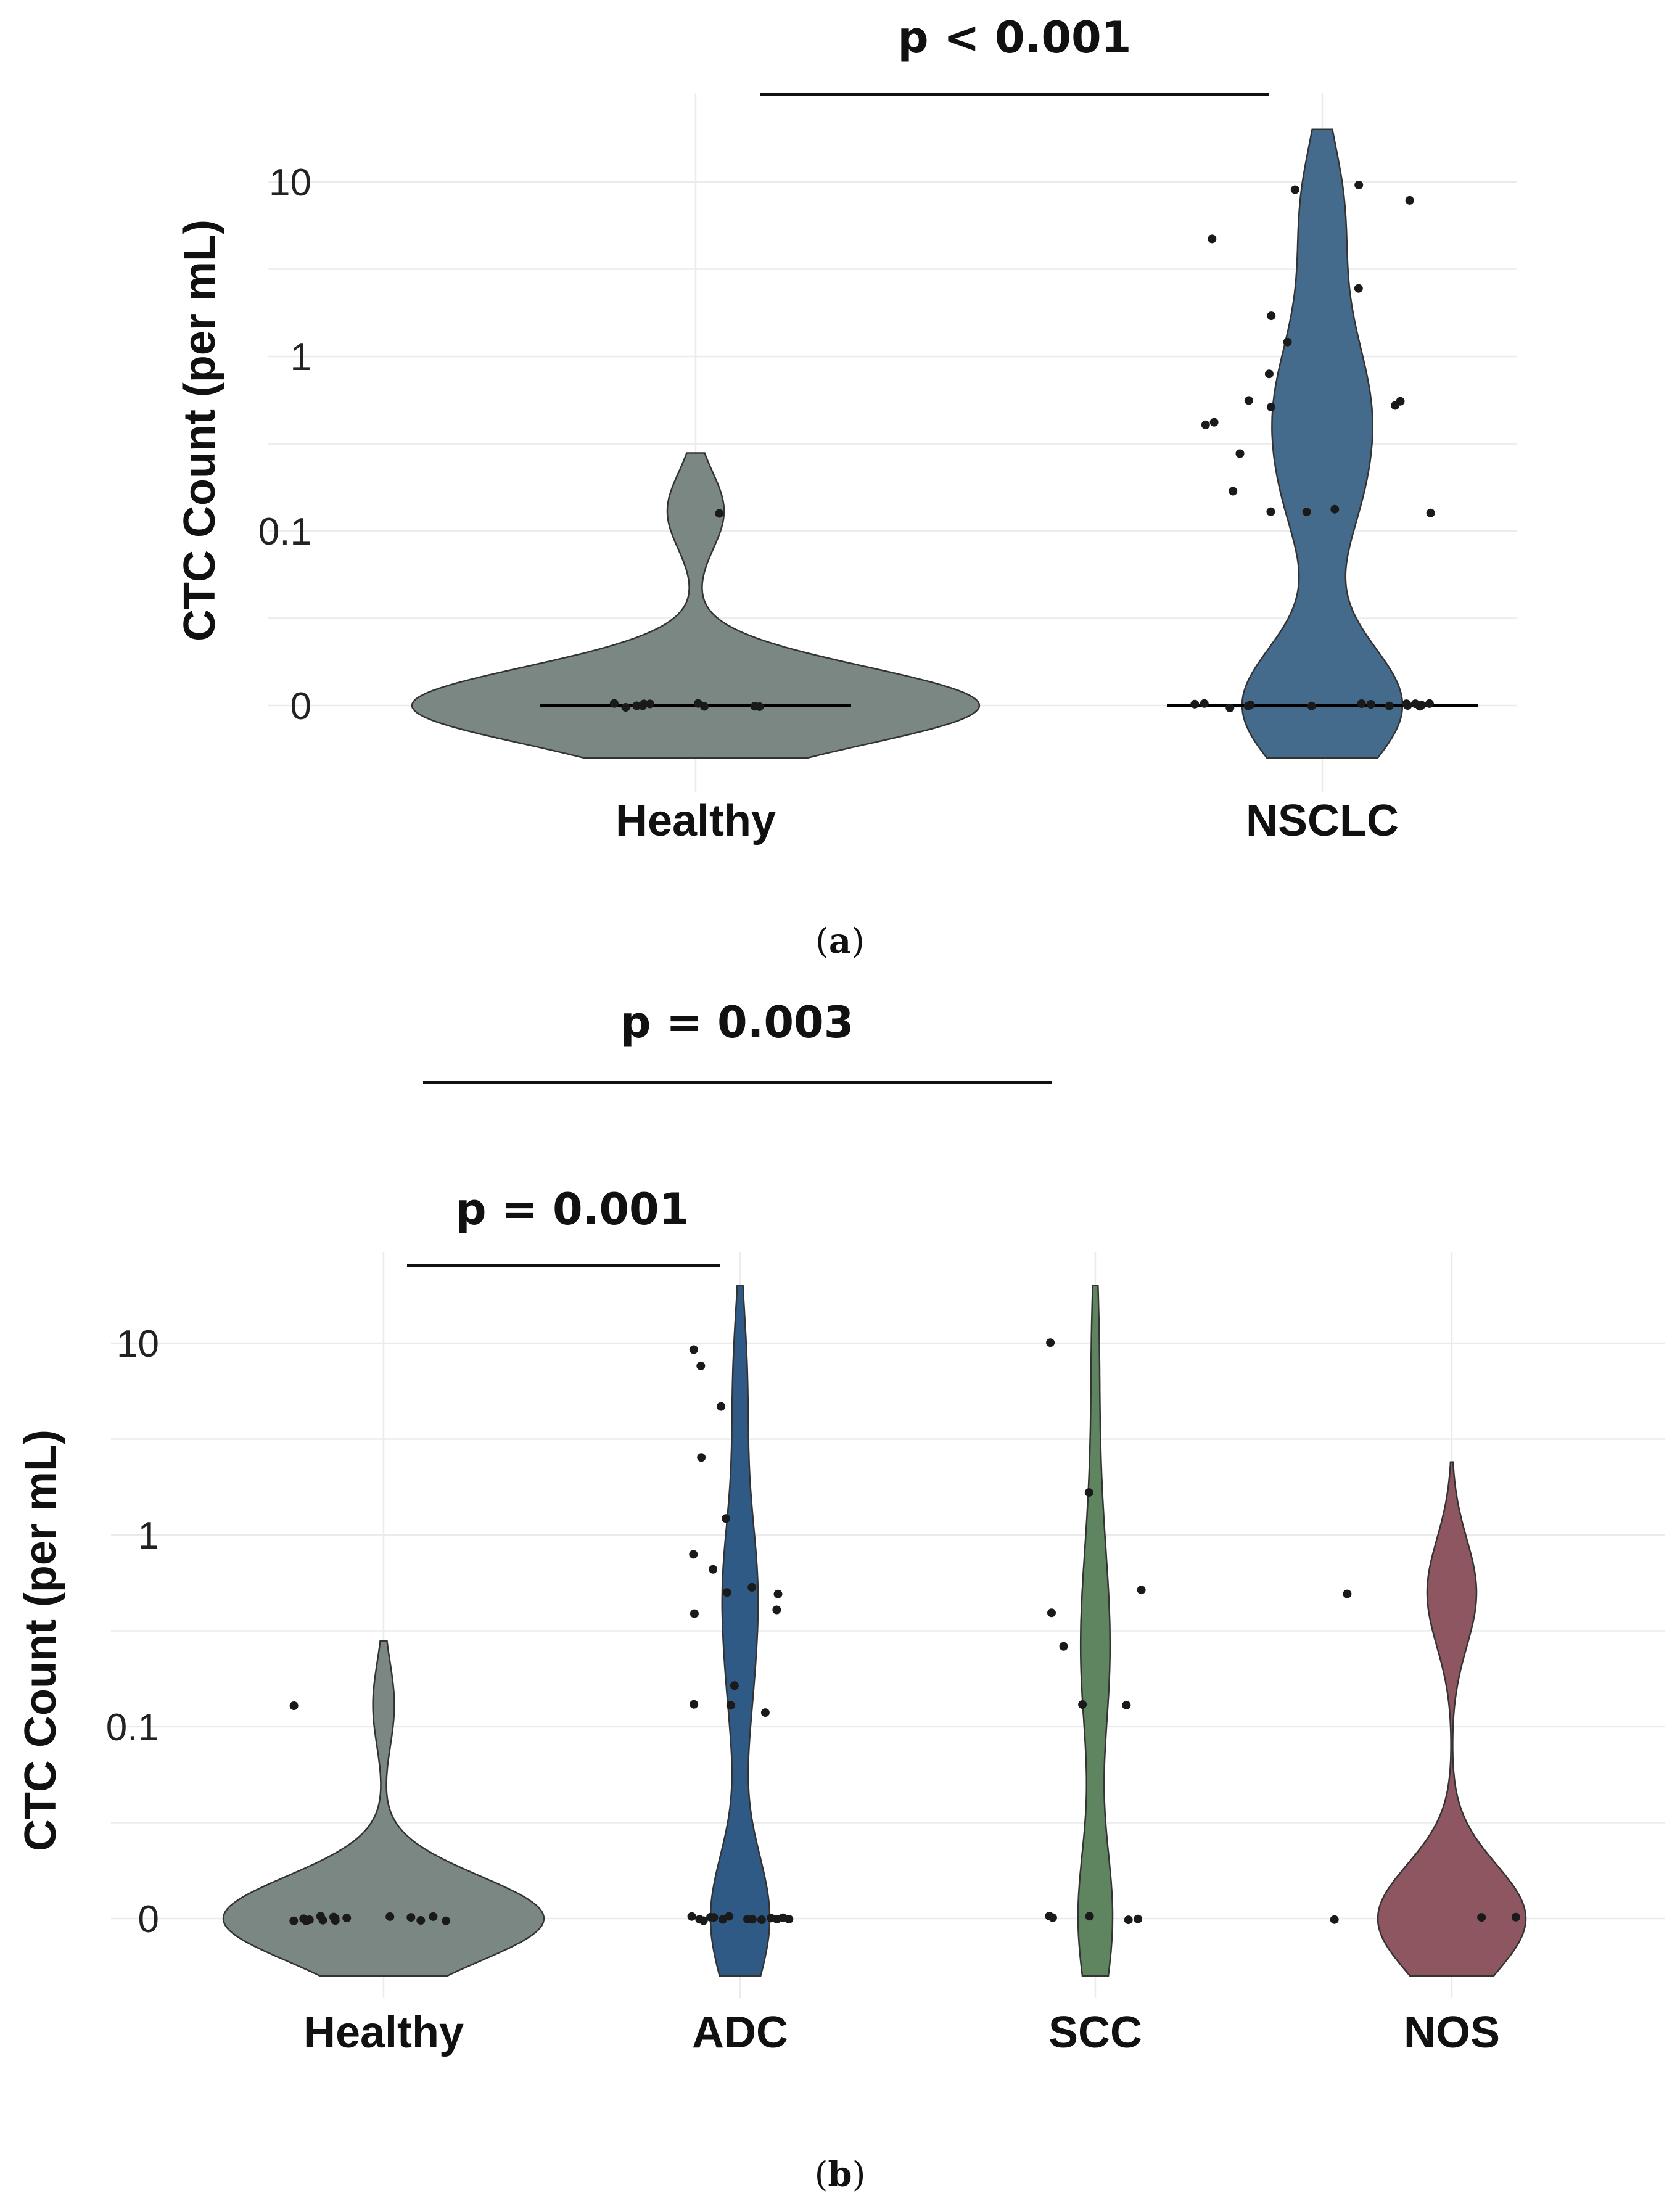  I want to click on y-tick-labels-b: 0 0.1 1 10, so click(132, 1632).